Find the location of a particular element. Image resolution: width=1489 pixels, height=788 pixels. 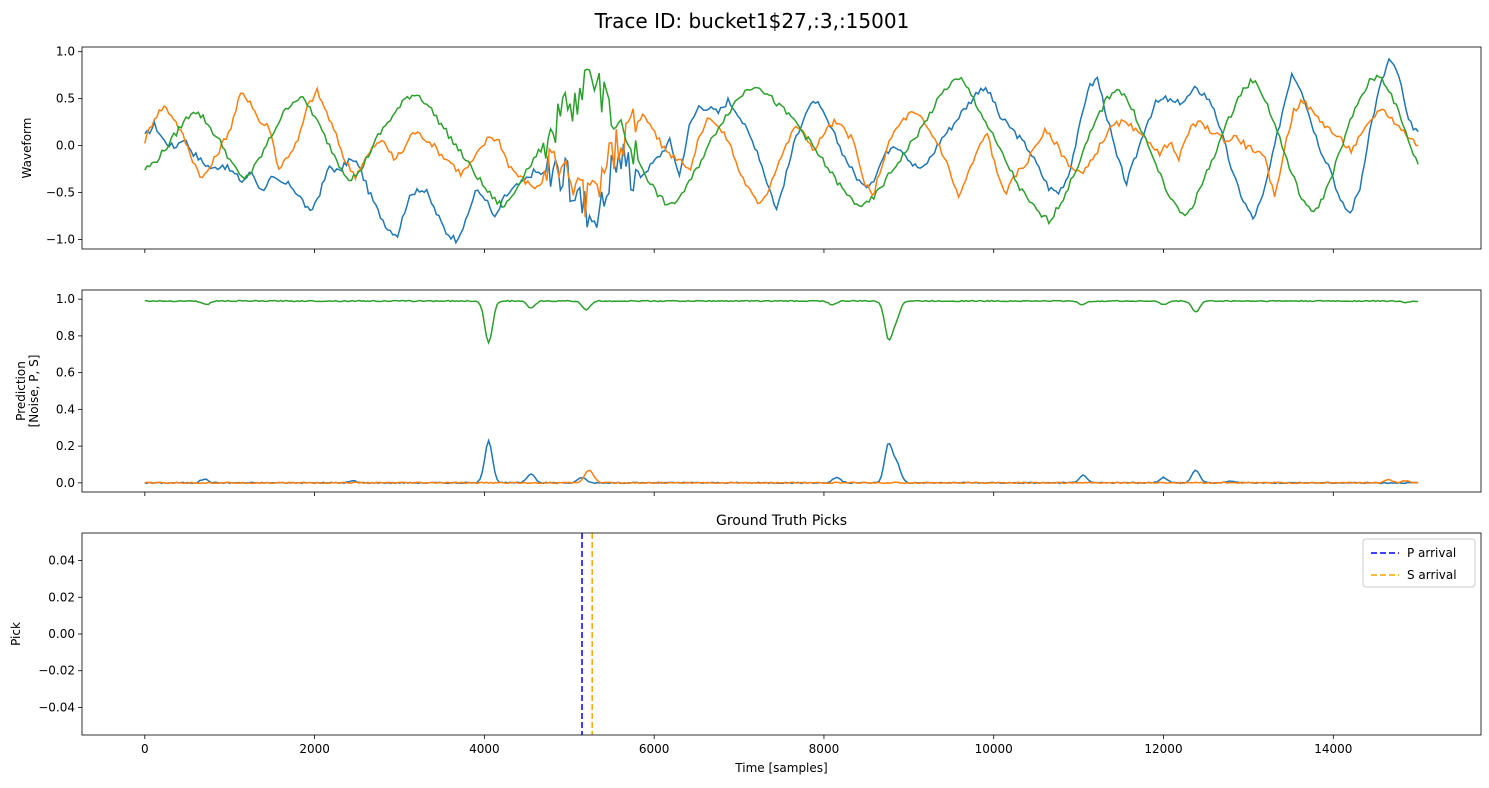

y-tick-label: 0.00 is located at coordinates (61, 634).